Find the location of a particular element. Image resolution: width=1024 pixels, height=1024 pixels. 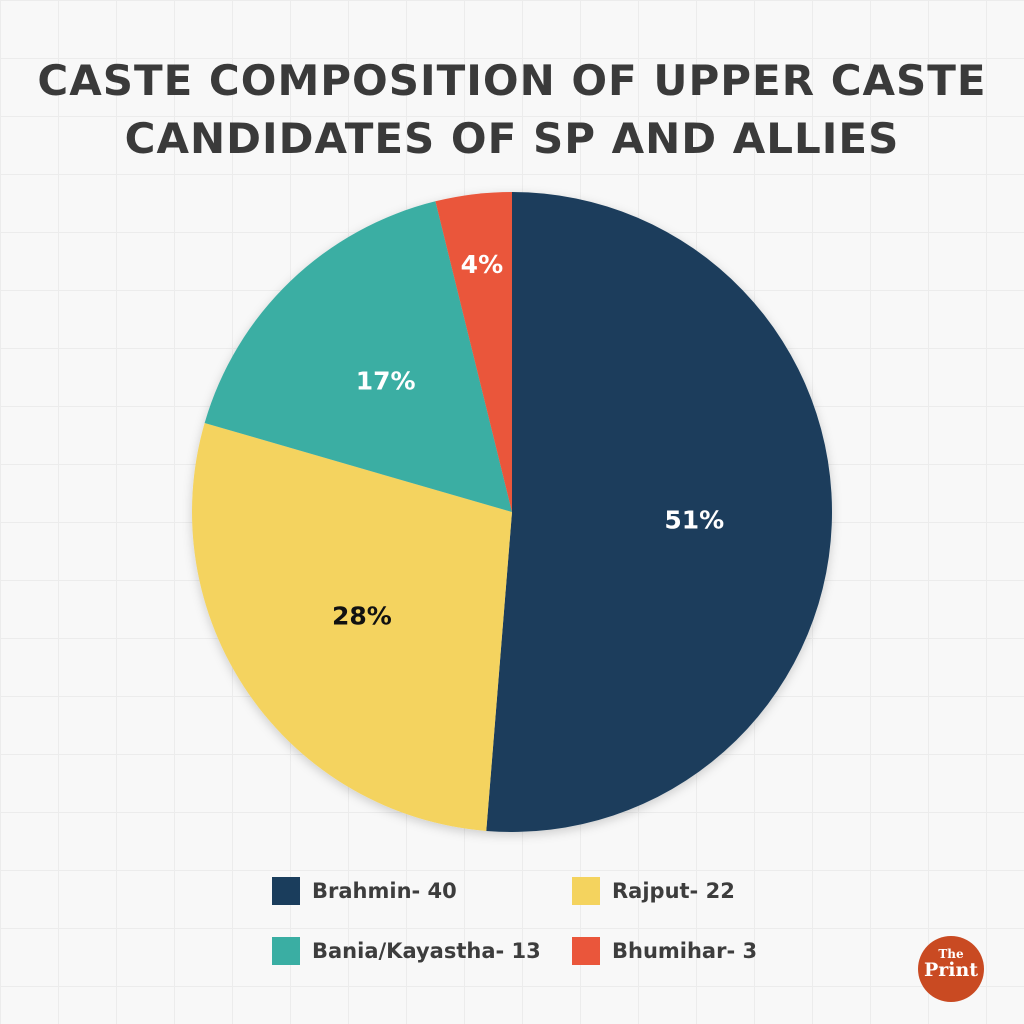

pie-slice-bania-kayastha is located at coordinates (358, 356).